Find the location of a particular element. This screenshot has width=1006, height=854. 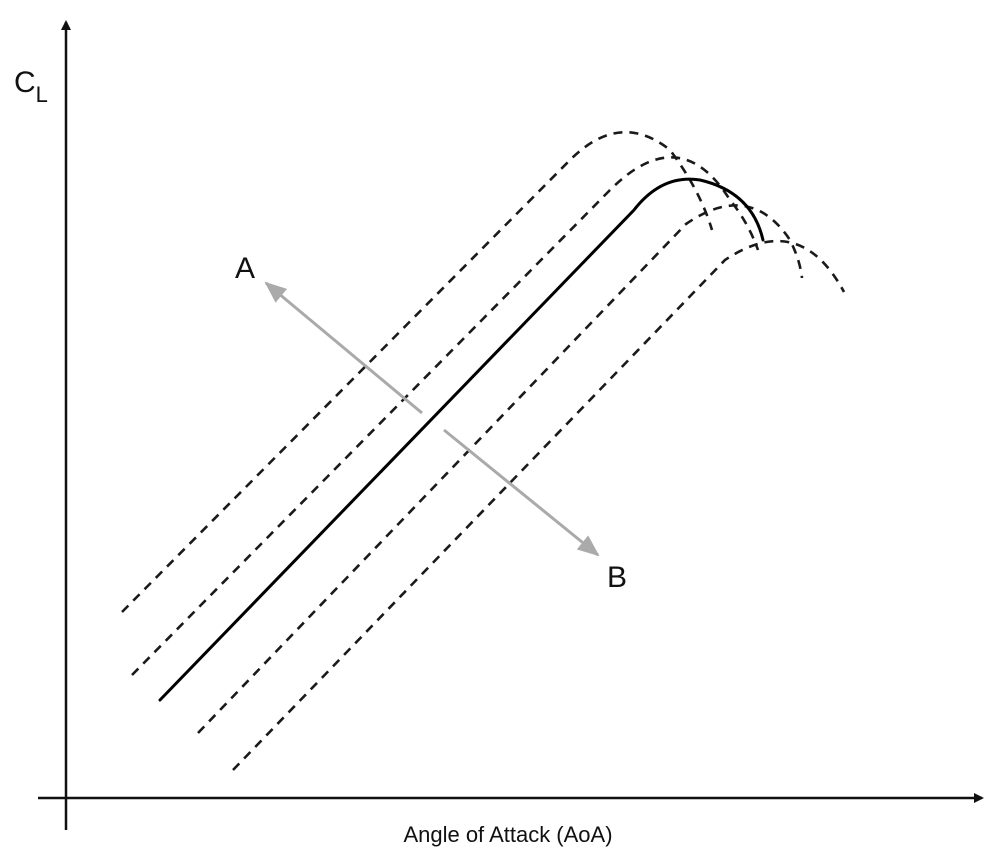

y-axis-label: CL is located at coordinates (31, 86).